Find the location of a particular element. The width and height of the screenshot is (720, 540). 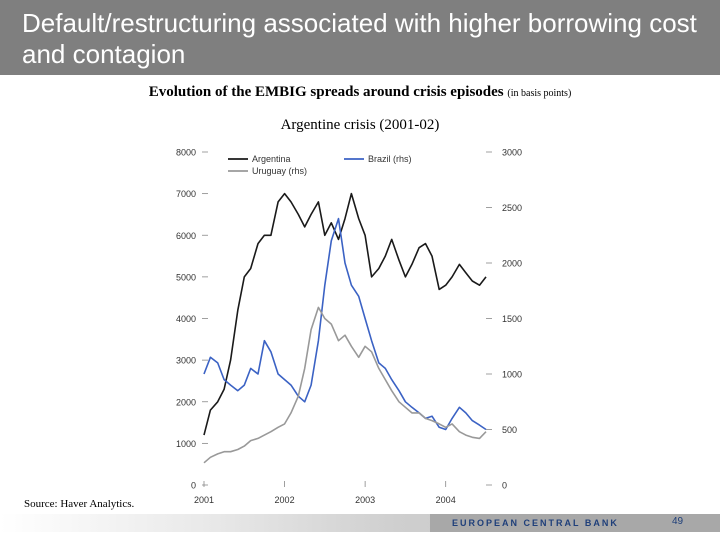

legend-label: Uruguay (rhs) is located at coordinates (279, 171).